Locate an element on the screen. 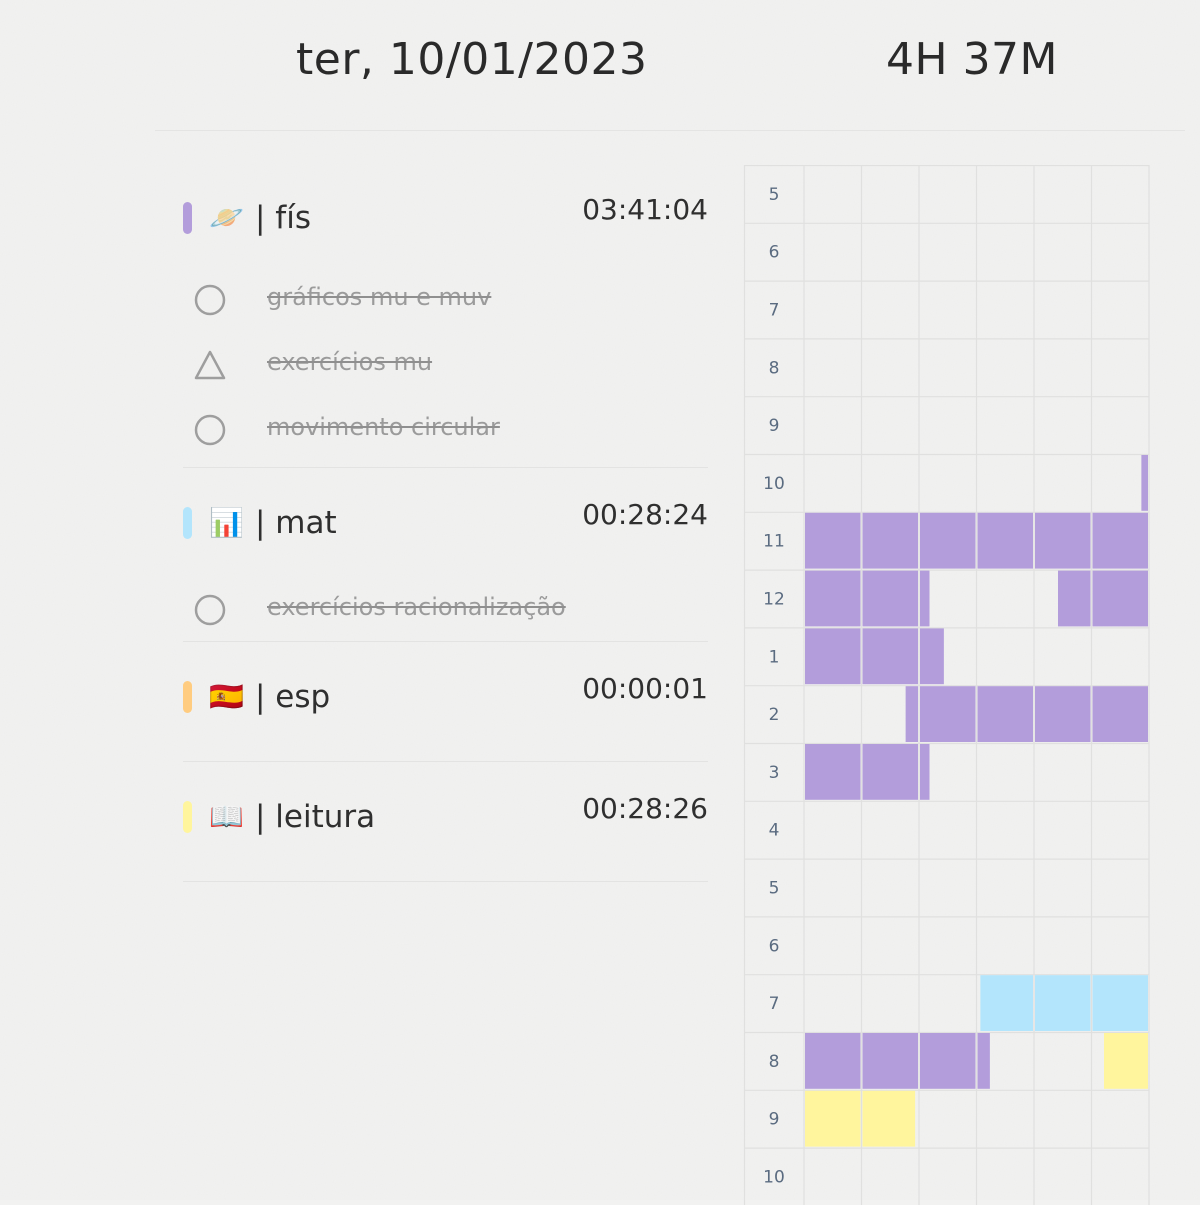 The image size is (1200, 1205). date-heading: ter, 10/01/2023 is located at coordinates (472, 59).